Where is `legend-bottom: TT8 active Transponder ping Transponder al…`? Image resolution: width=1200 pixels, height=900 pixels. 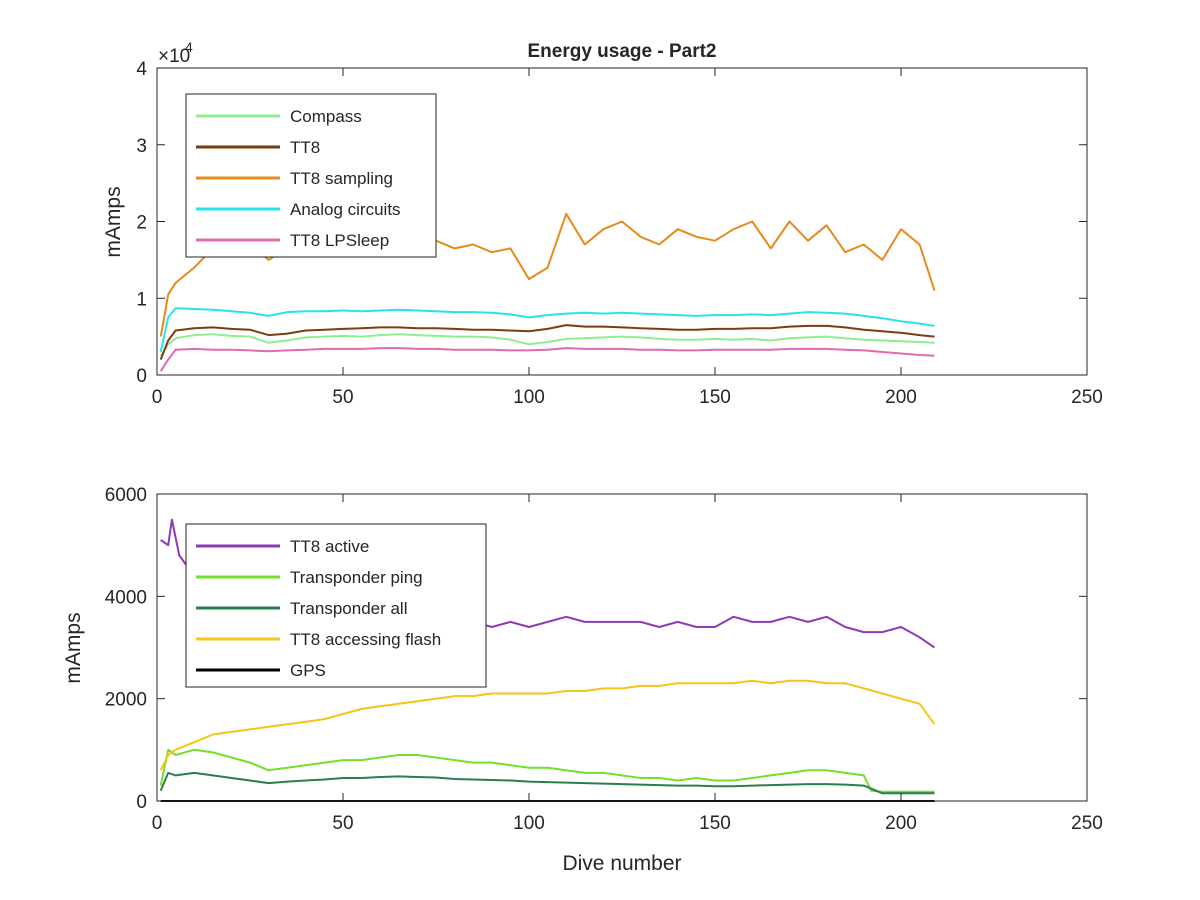 legend-bottom: TT8 active Transponder ping Transponder al… is located at coordinates (336, 605).